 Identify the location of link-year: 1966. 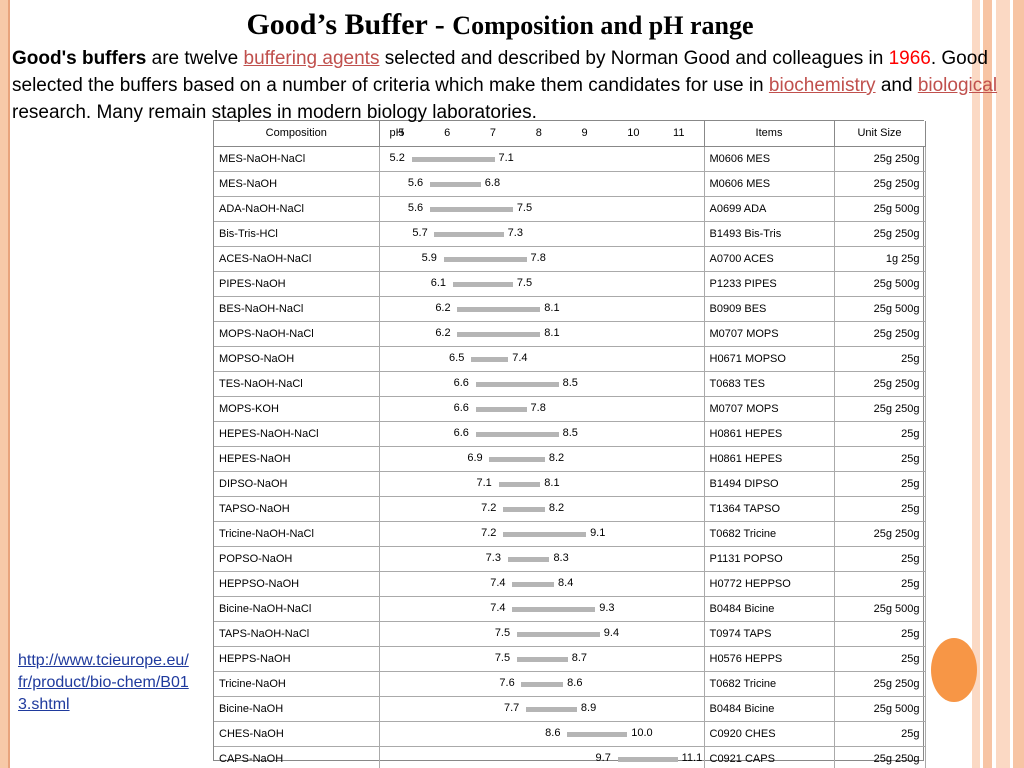
(909, 58).